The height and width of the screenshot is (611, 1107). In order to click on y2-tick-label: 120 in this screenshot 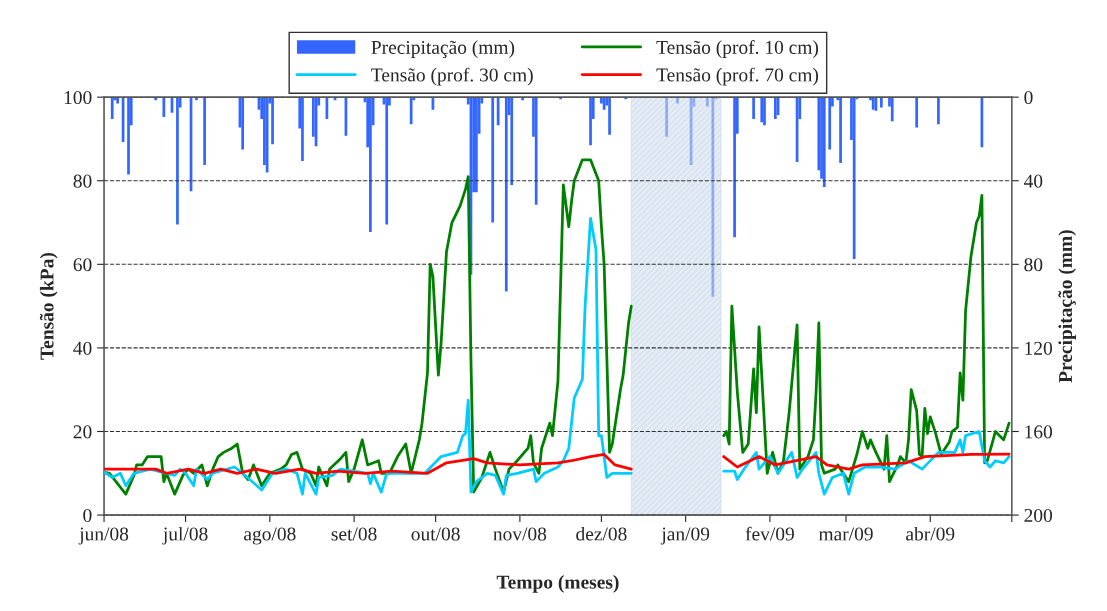, I will do `click(1039, 348)`.